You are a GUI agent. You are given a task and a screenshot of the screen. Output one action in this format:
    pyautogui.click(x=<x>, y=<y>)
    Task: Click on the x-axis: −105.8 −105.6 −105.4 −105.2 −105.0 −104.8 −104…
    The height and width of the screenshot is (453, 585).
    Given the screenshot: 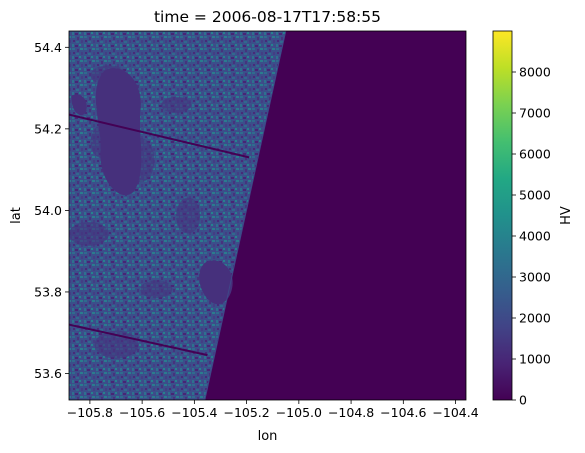 What is the action you would take?
    pyautogui.click(x=273, y=410)
    